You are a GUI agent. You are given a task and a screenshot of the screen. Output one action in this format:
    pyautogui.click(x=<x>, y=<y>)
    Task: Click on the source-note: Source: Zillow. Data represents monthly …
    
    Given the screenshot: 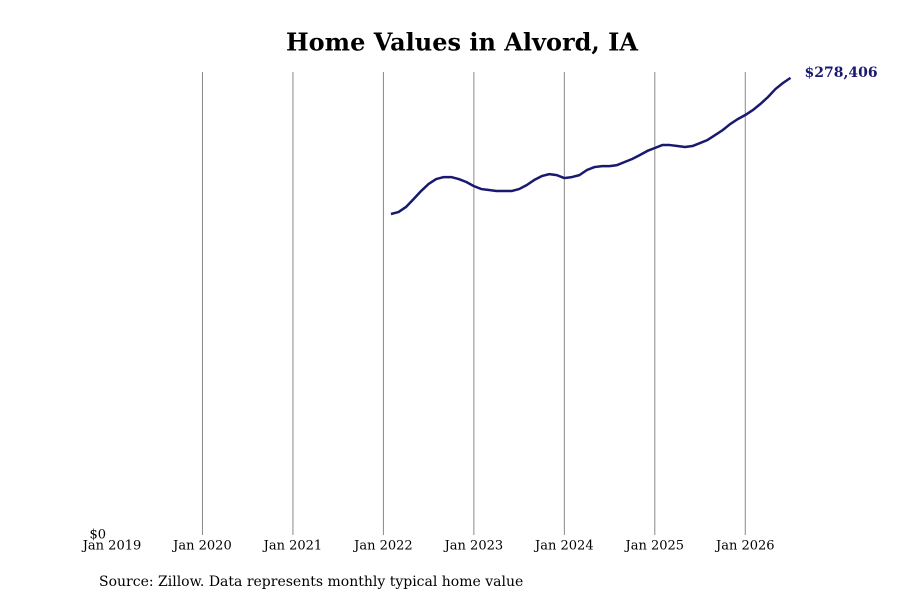 What is the action you would take?
    pyautogui.click(x=311, y=582)
    